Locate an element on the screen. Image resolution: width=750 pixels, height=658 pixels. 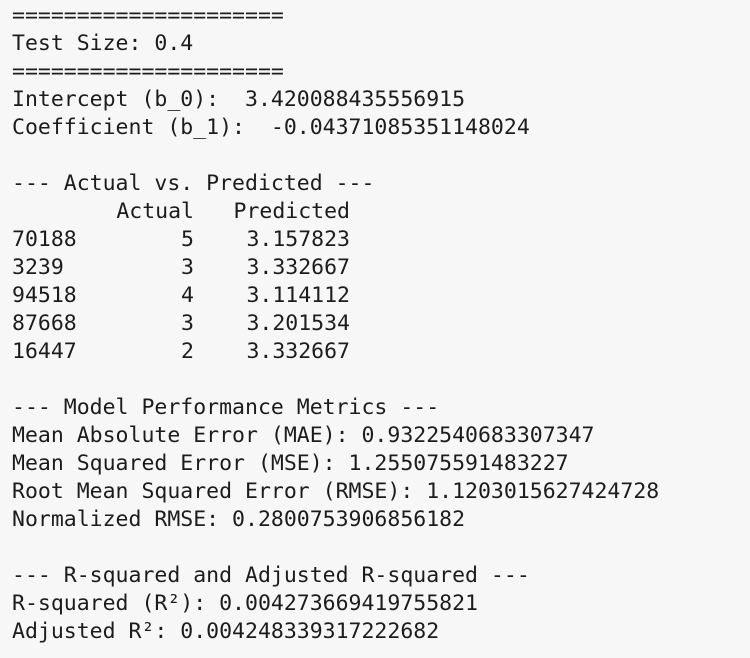
table-cell-predicted: 3.157823 is located at coordinates (298, 239).